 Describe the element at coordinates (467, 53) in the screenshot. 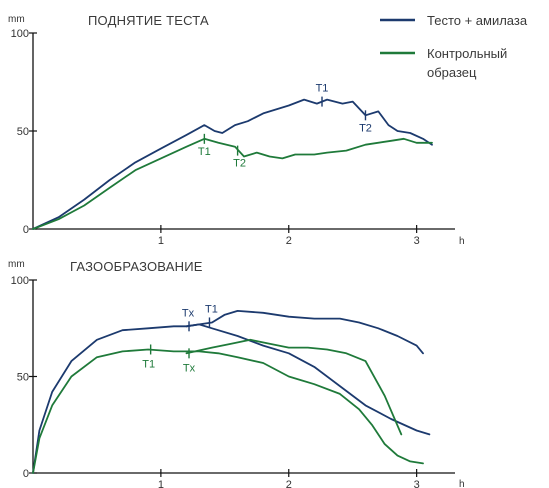

I see `legend-label: Контрольный` at that location.